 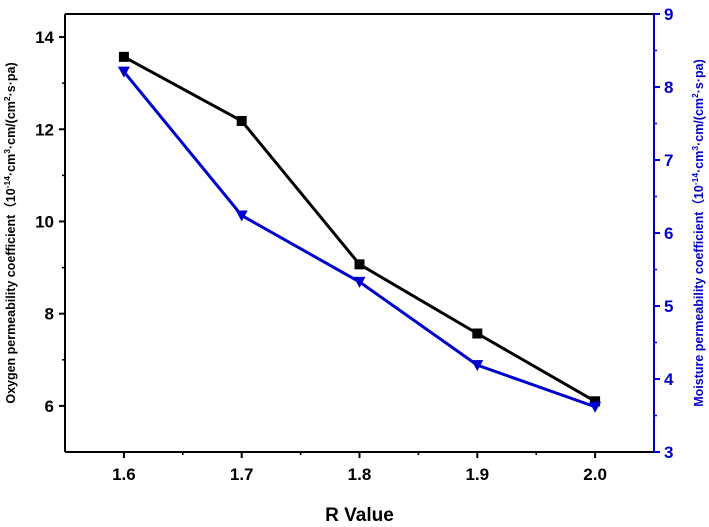 I want to click on right-y-tick-label: 7, so click(x=668, y=160).